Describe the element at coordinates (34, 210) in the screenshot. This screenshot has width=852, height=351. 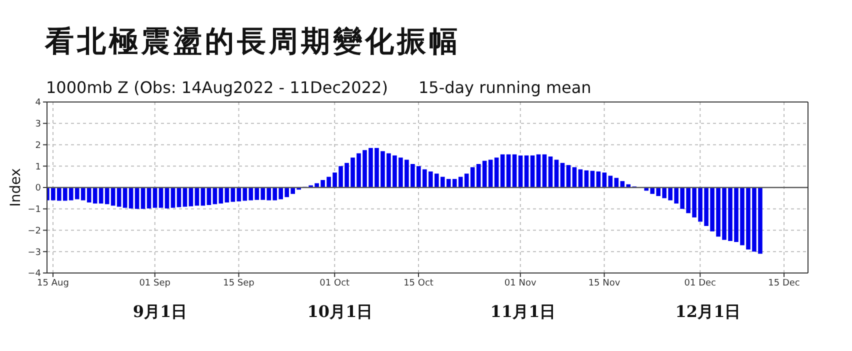
I see `y-tick-label: −1` at that location.